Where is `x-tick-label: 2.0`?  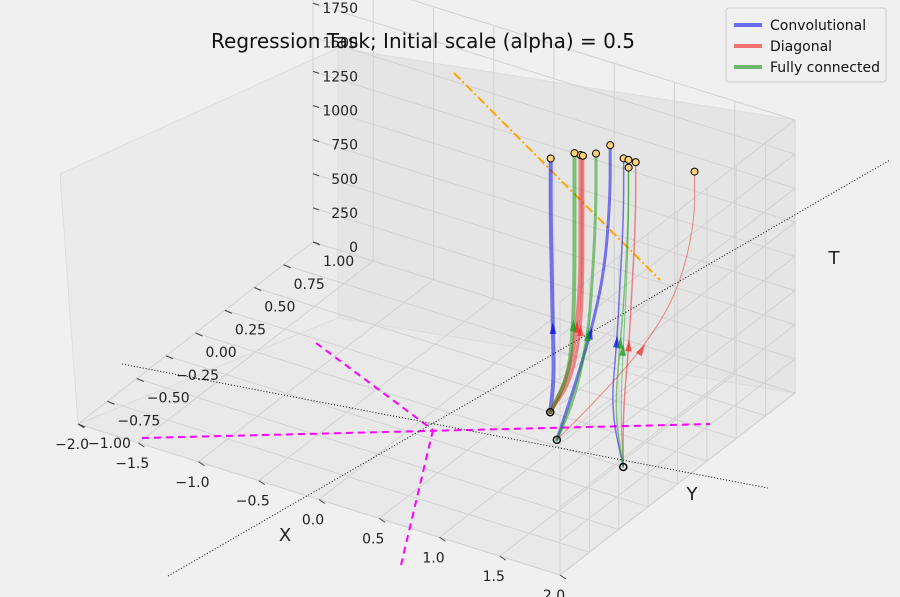
x-tick-label: 2.0 is located at coordinates (554, 592).